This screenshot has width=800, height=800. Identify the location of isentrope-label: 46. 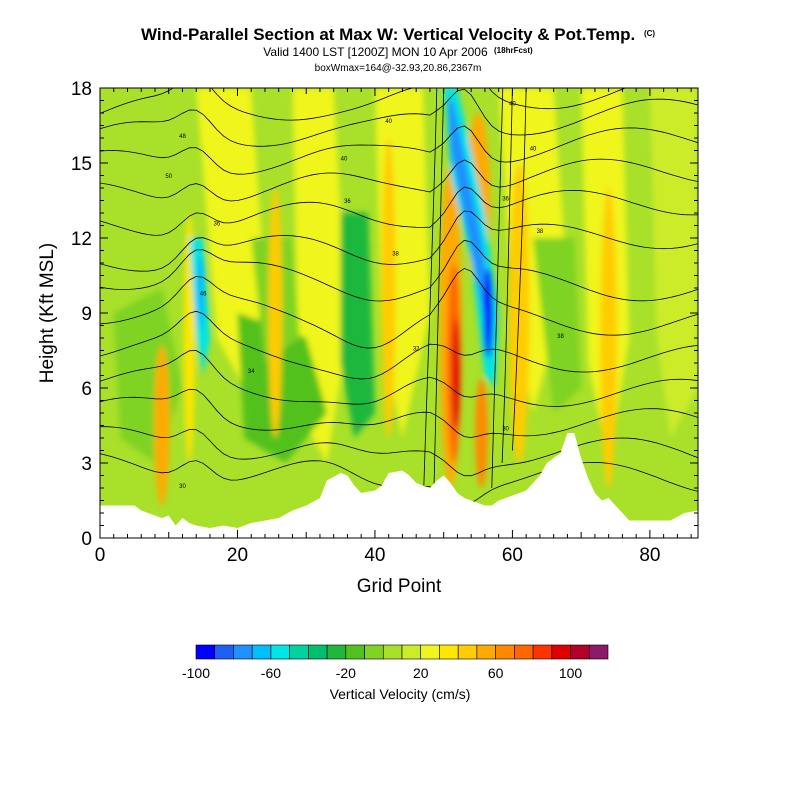
(203, 295).